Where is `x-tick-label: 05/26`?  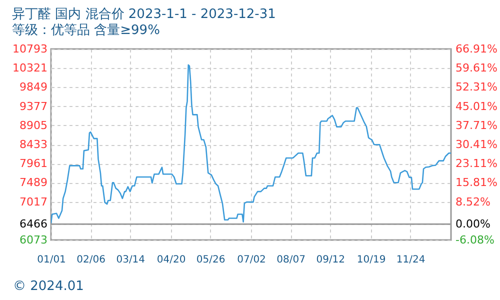
x-tick-label: 05/26 is located at coordinates (211, 260).